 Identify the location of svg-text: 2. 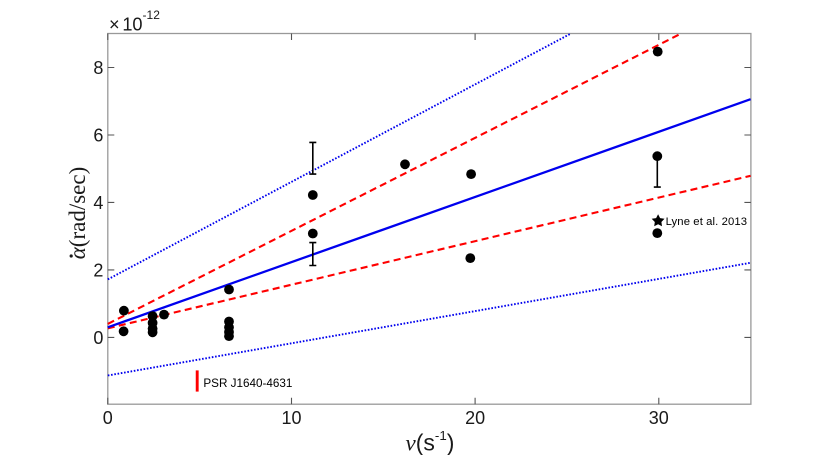
(98, 271).